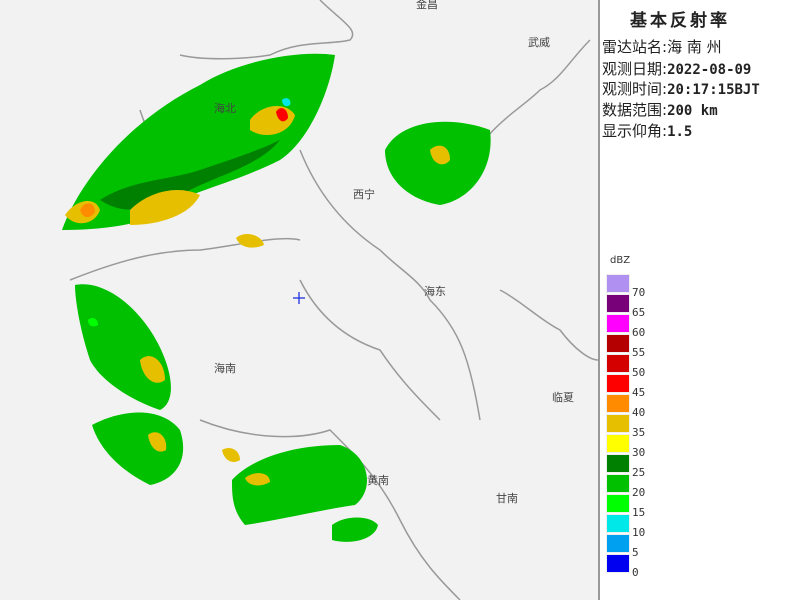 This screenshot has width=800, height=600. Describe the element at coordinates (639, 512) in the screenshot. I see `legend-label: 15` at that location.